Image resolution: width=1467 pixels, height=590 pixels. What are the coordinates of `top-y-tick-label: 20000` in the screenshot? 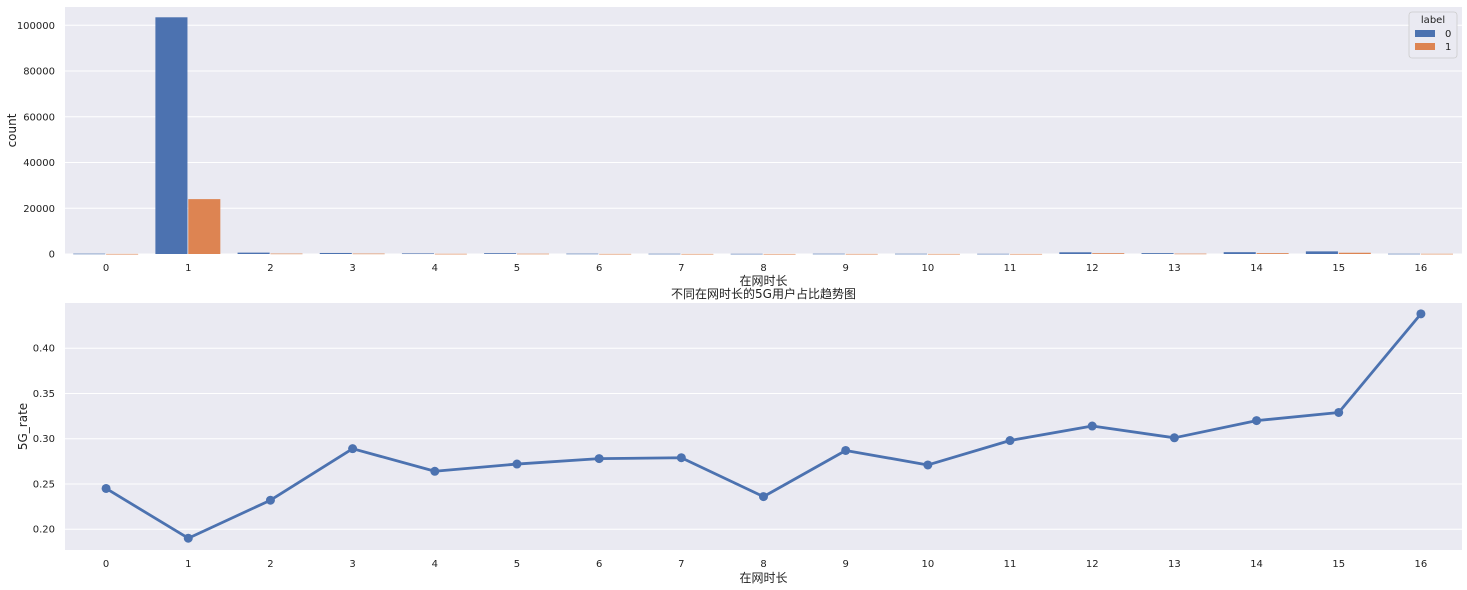 It's located at (39, 209).